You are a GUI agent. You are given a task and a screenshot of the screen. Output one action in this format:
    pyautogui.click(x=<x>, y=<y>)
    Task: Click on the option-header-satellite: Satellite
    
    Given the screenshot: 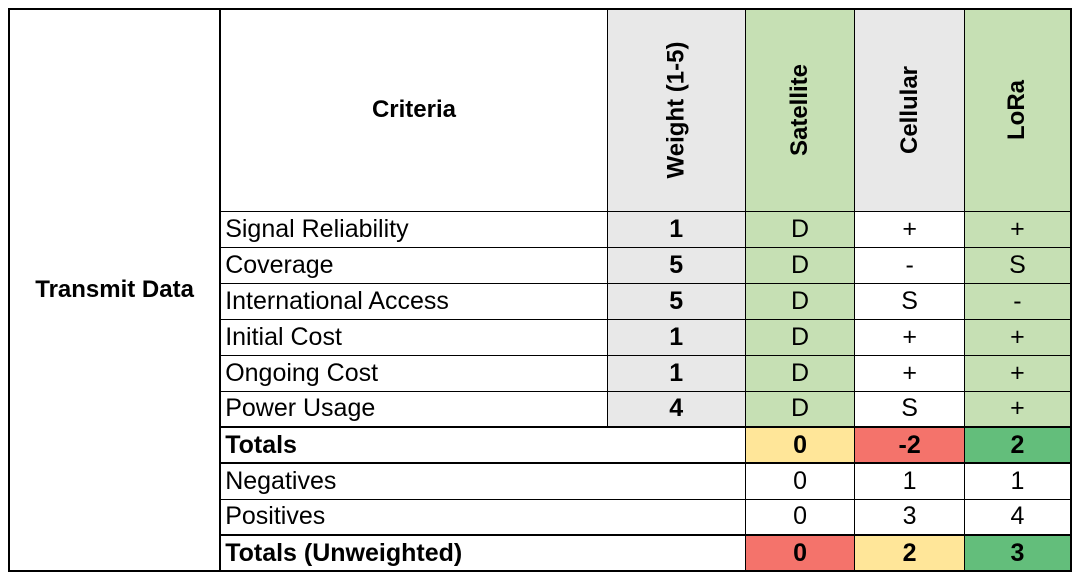 What is the action you would take?
    pyautogui.click(x=800, y=110)
    